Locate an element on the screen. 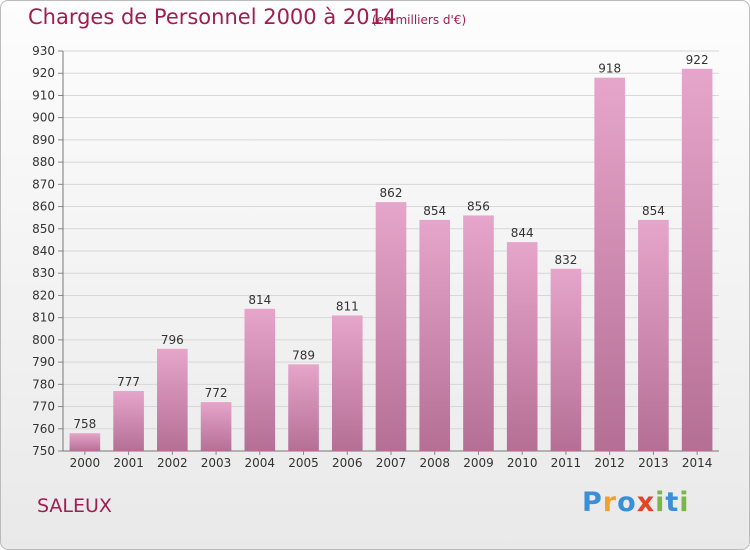 The image size is (750, 550). x-tick-label: 2012 is located at coordinates (609, 463).